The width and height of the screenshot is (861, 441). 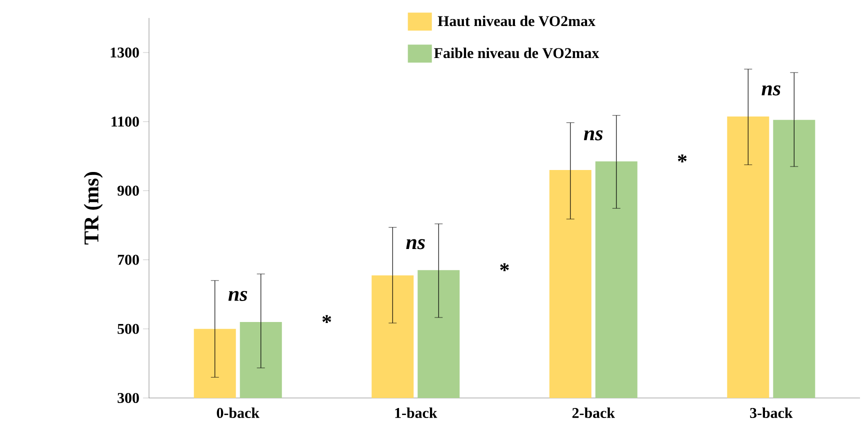 What do you see at coordinates (128, 259) in the screenshot?
I see `y-tick-label: 700` at bounding box center [128, 259].